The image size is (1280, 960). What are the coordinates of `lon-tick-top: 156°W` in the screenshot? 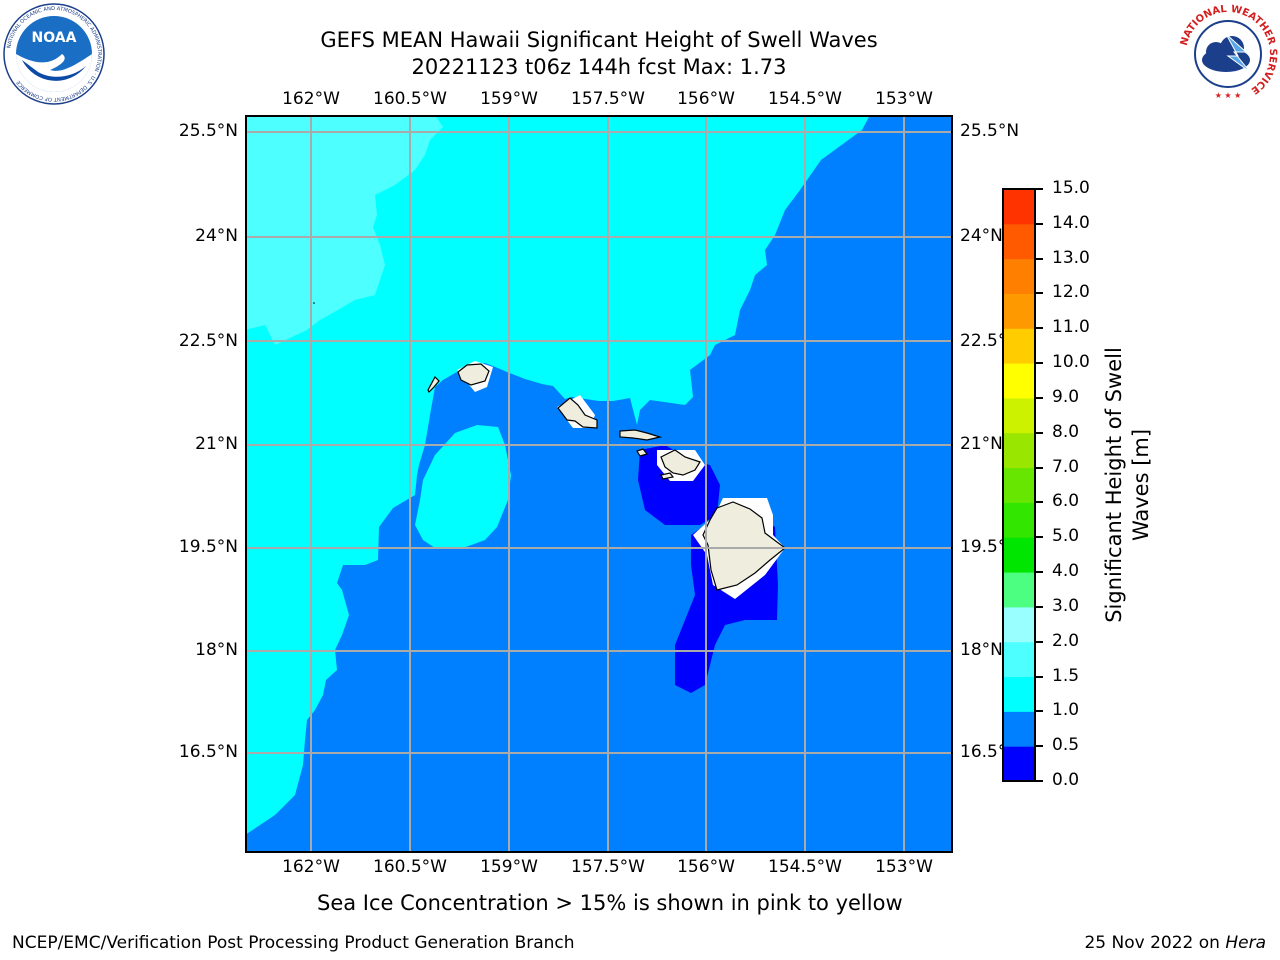 It's located at (706, 99).